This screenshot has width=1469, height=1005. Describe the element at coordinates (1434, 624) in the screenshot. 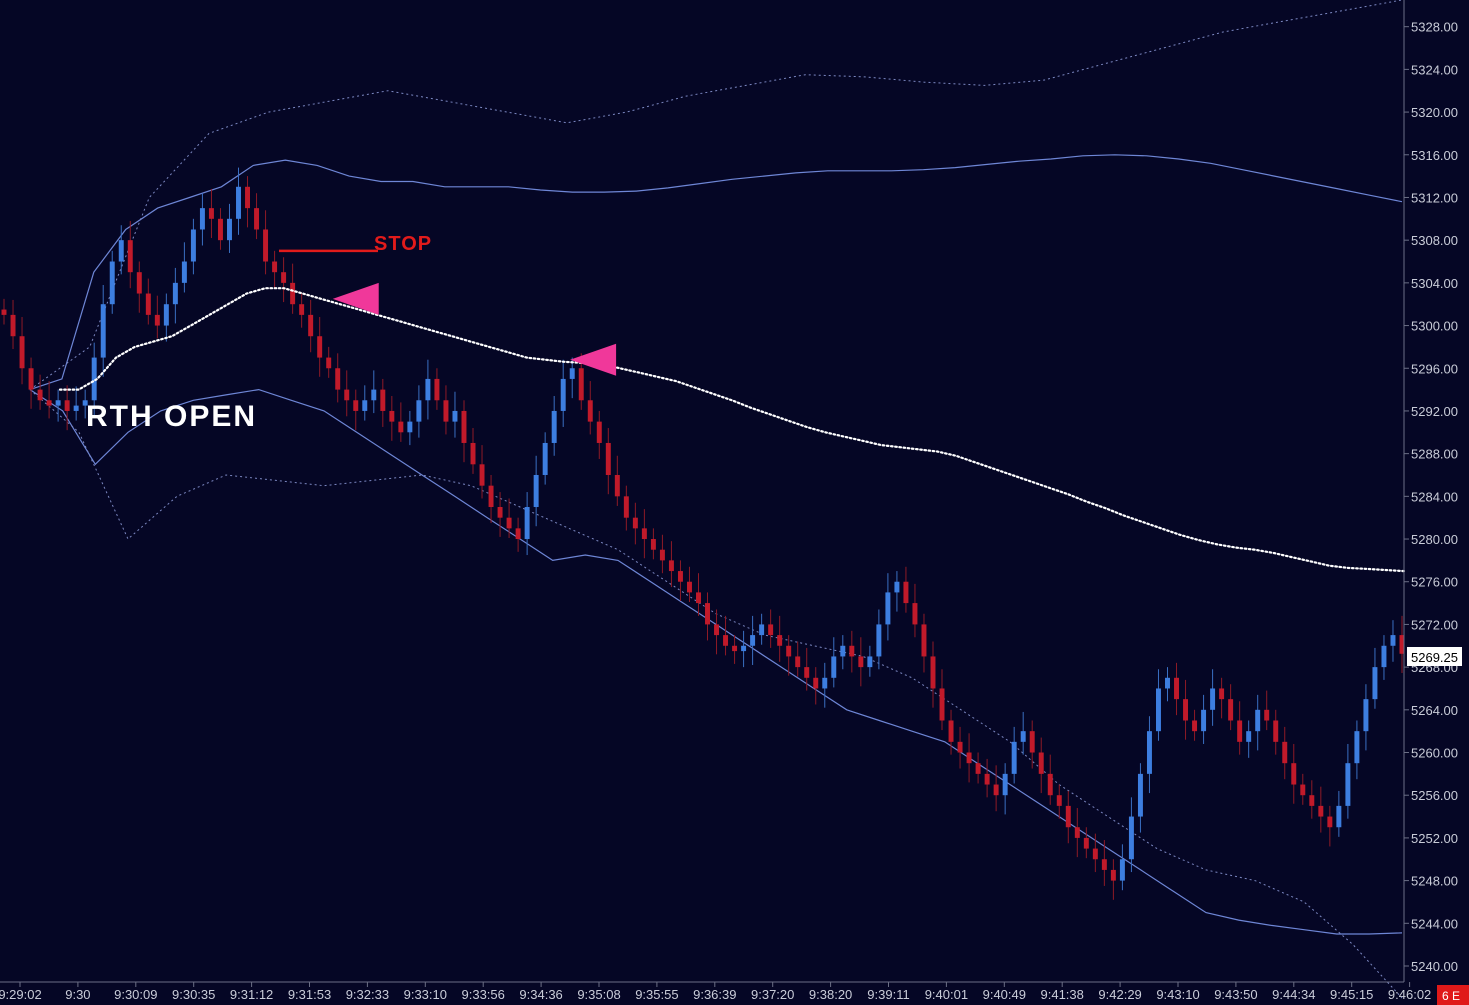

I see `price-tick-label: 5272.00` at that location.